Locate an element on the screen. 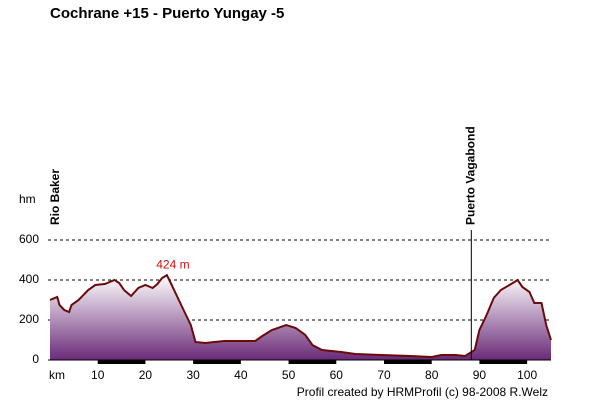 This screenshot has height=400, width=600. y-tick-label: 0 is located at coordinates (35, 359).